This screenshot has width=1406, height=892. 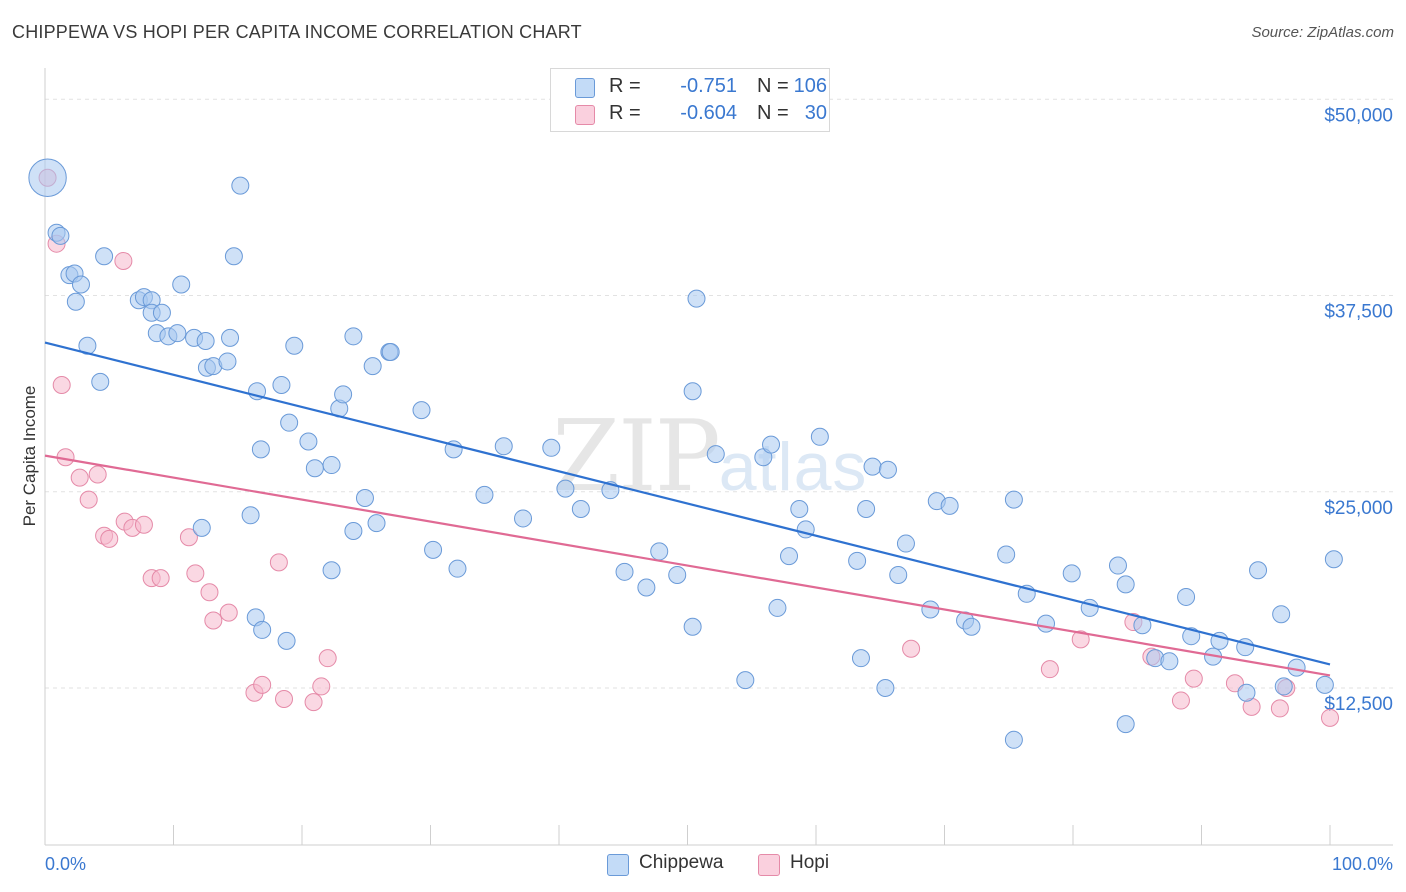 I want to click on stats-legend: R = -0.751 N = 106 R = -0.604 N = 30, so click(x=690, y=100).